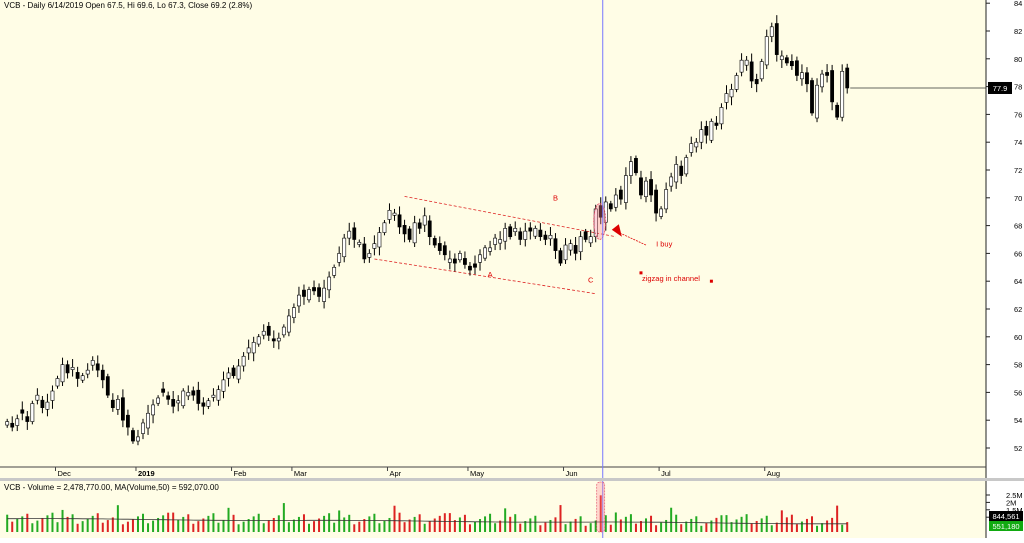  What do you see at coordinates (300, 473) in the screenshot?
I see `date-tick-label: Mar` at bounding box center [300, 473].